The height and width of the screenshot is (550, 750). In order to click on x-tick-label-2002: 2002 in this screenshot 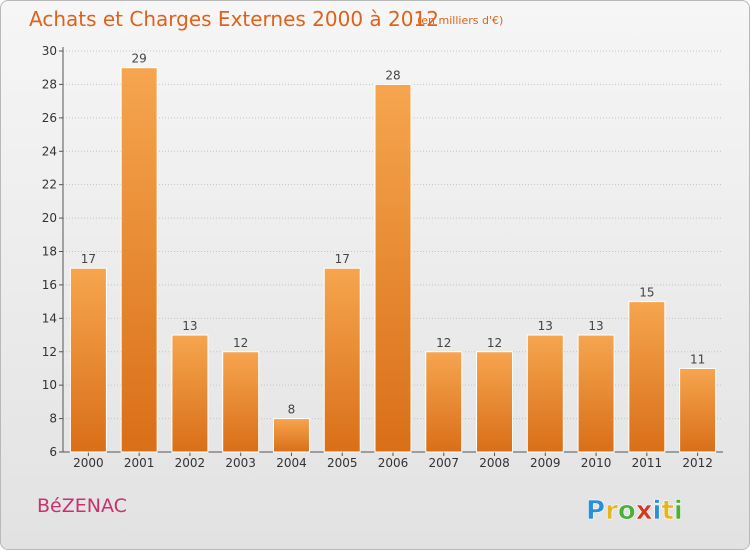, I will do `click(190, 463)`.